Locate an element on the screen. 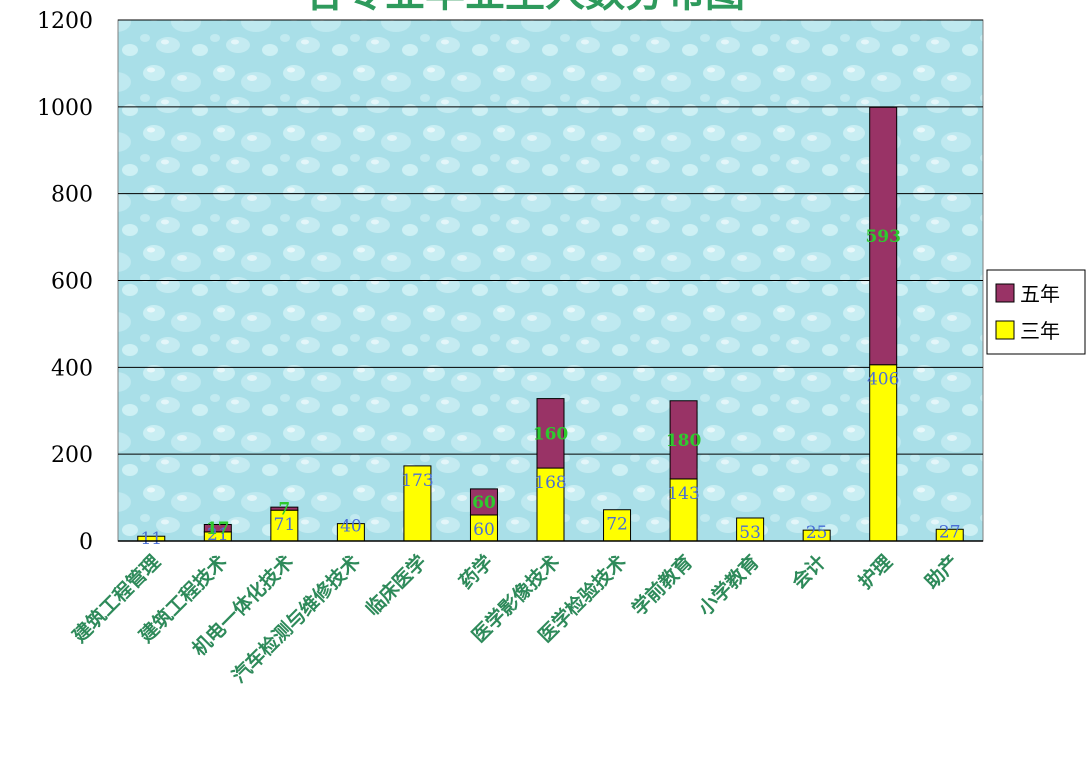 The height and width of the screenshot is (778, 1086). data-label-三年: 60 is located at coordinates (484, 530).